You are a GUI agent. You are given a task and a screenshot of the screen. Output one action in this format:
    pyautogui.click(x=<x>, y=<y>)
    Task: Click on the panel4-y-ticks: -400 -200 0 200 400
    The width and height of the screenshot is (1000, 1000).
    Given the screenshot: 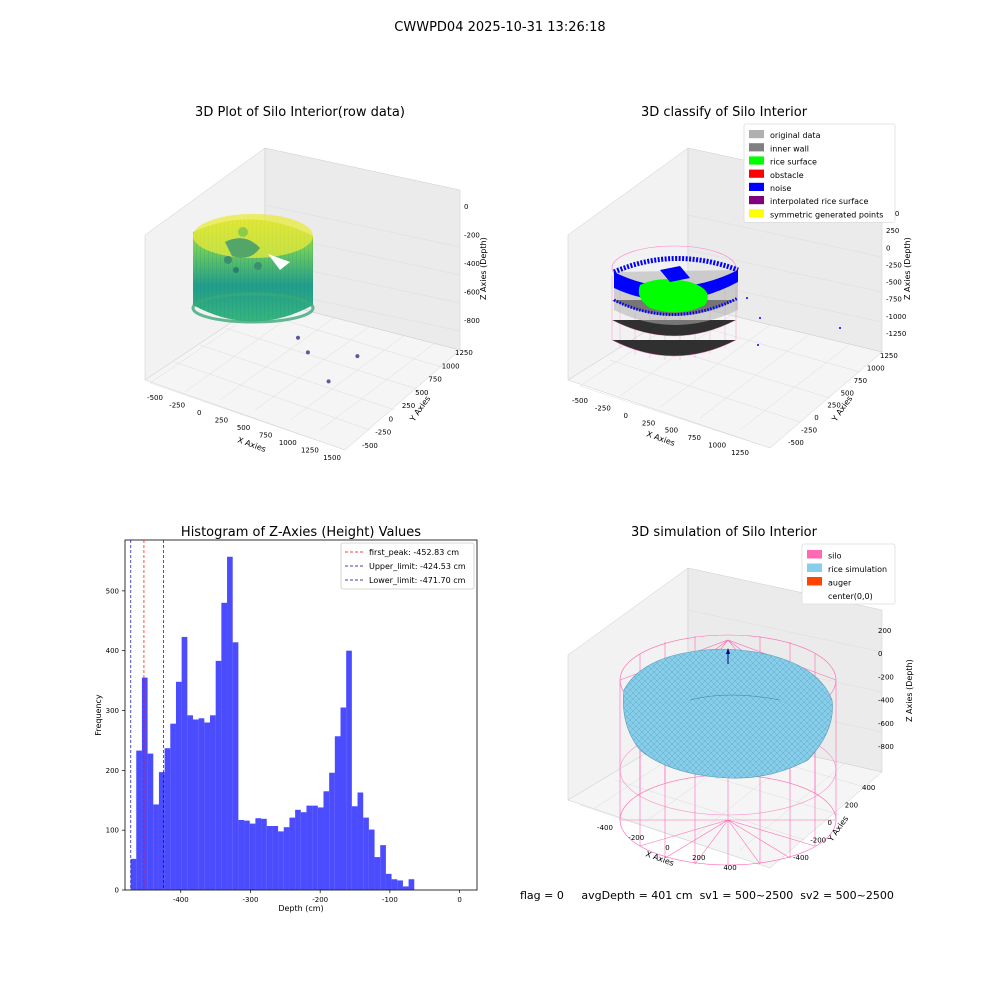 What is the action you would take?
    pyautogui.click(x=834, y=823)
    